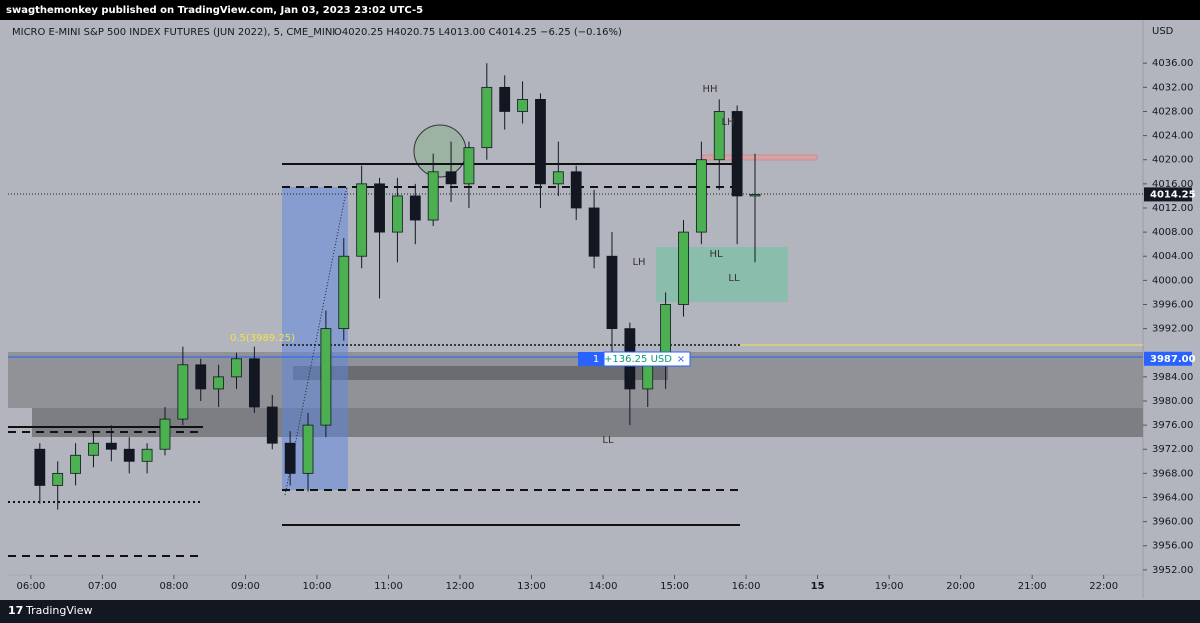 This screenshot has width=1200, height=623. Describe the element at coordinates (889, 586) in the screenshot. I see `x-tick-label: 19:00` at that location.